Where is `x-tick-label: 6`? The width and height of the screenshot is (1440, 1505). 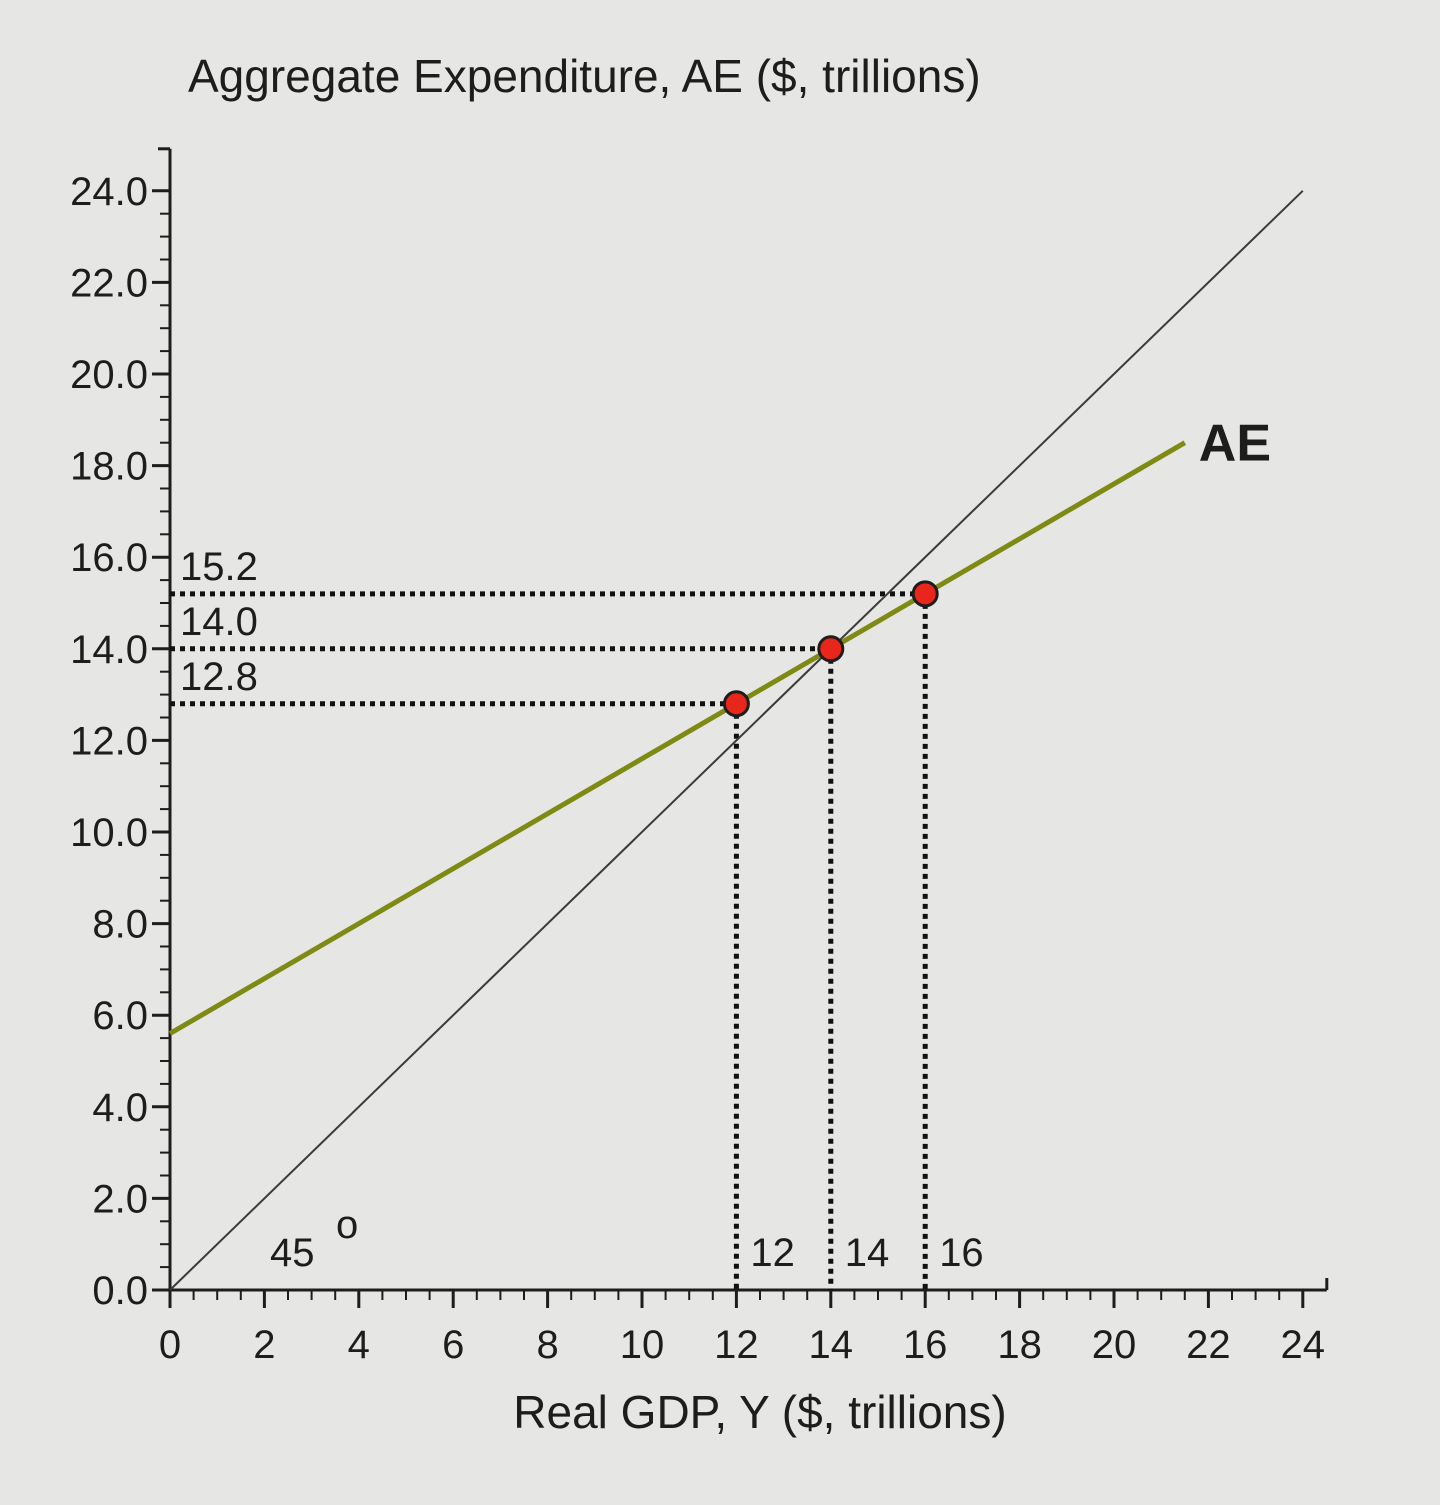 x-tick-label: 6 is located at coordinates (453, 1345).